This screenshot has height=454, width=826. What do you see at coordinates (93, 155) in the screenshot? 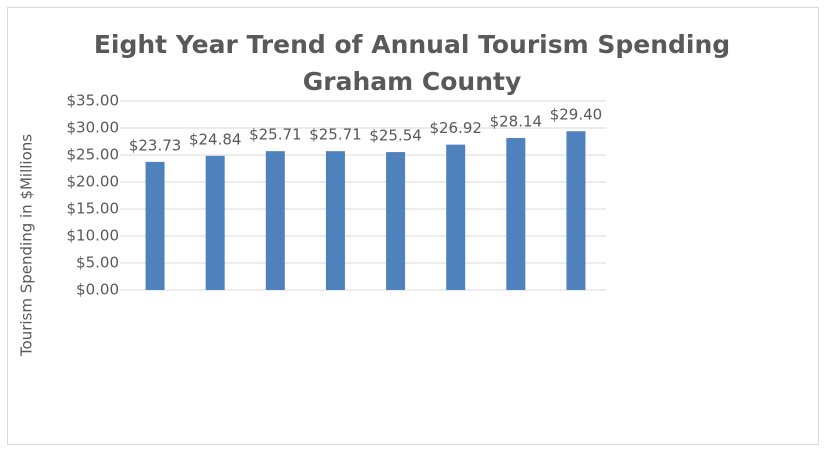
I see `y-tick-label: $25.00` at bounding box center [93, 155].